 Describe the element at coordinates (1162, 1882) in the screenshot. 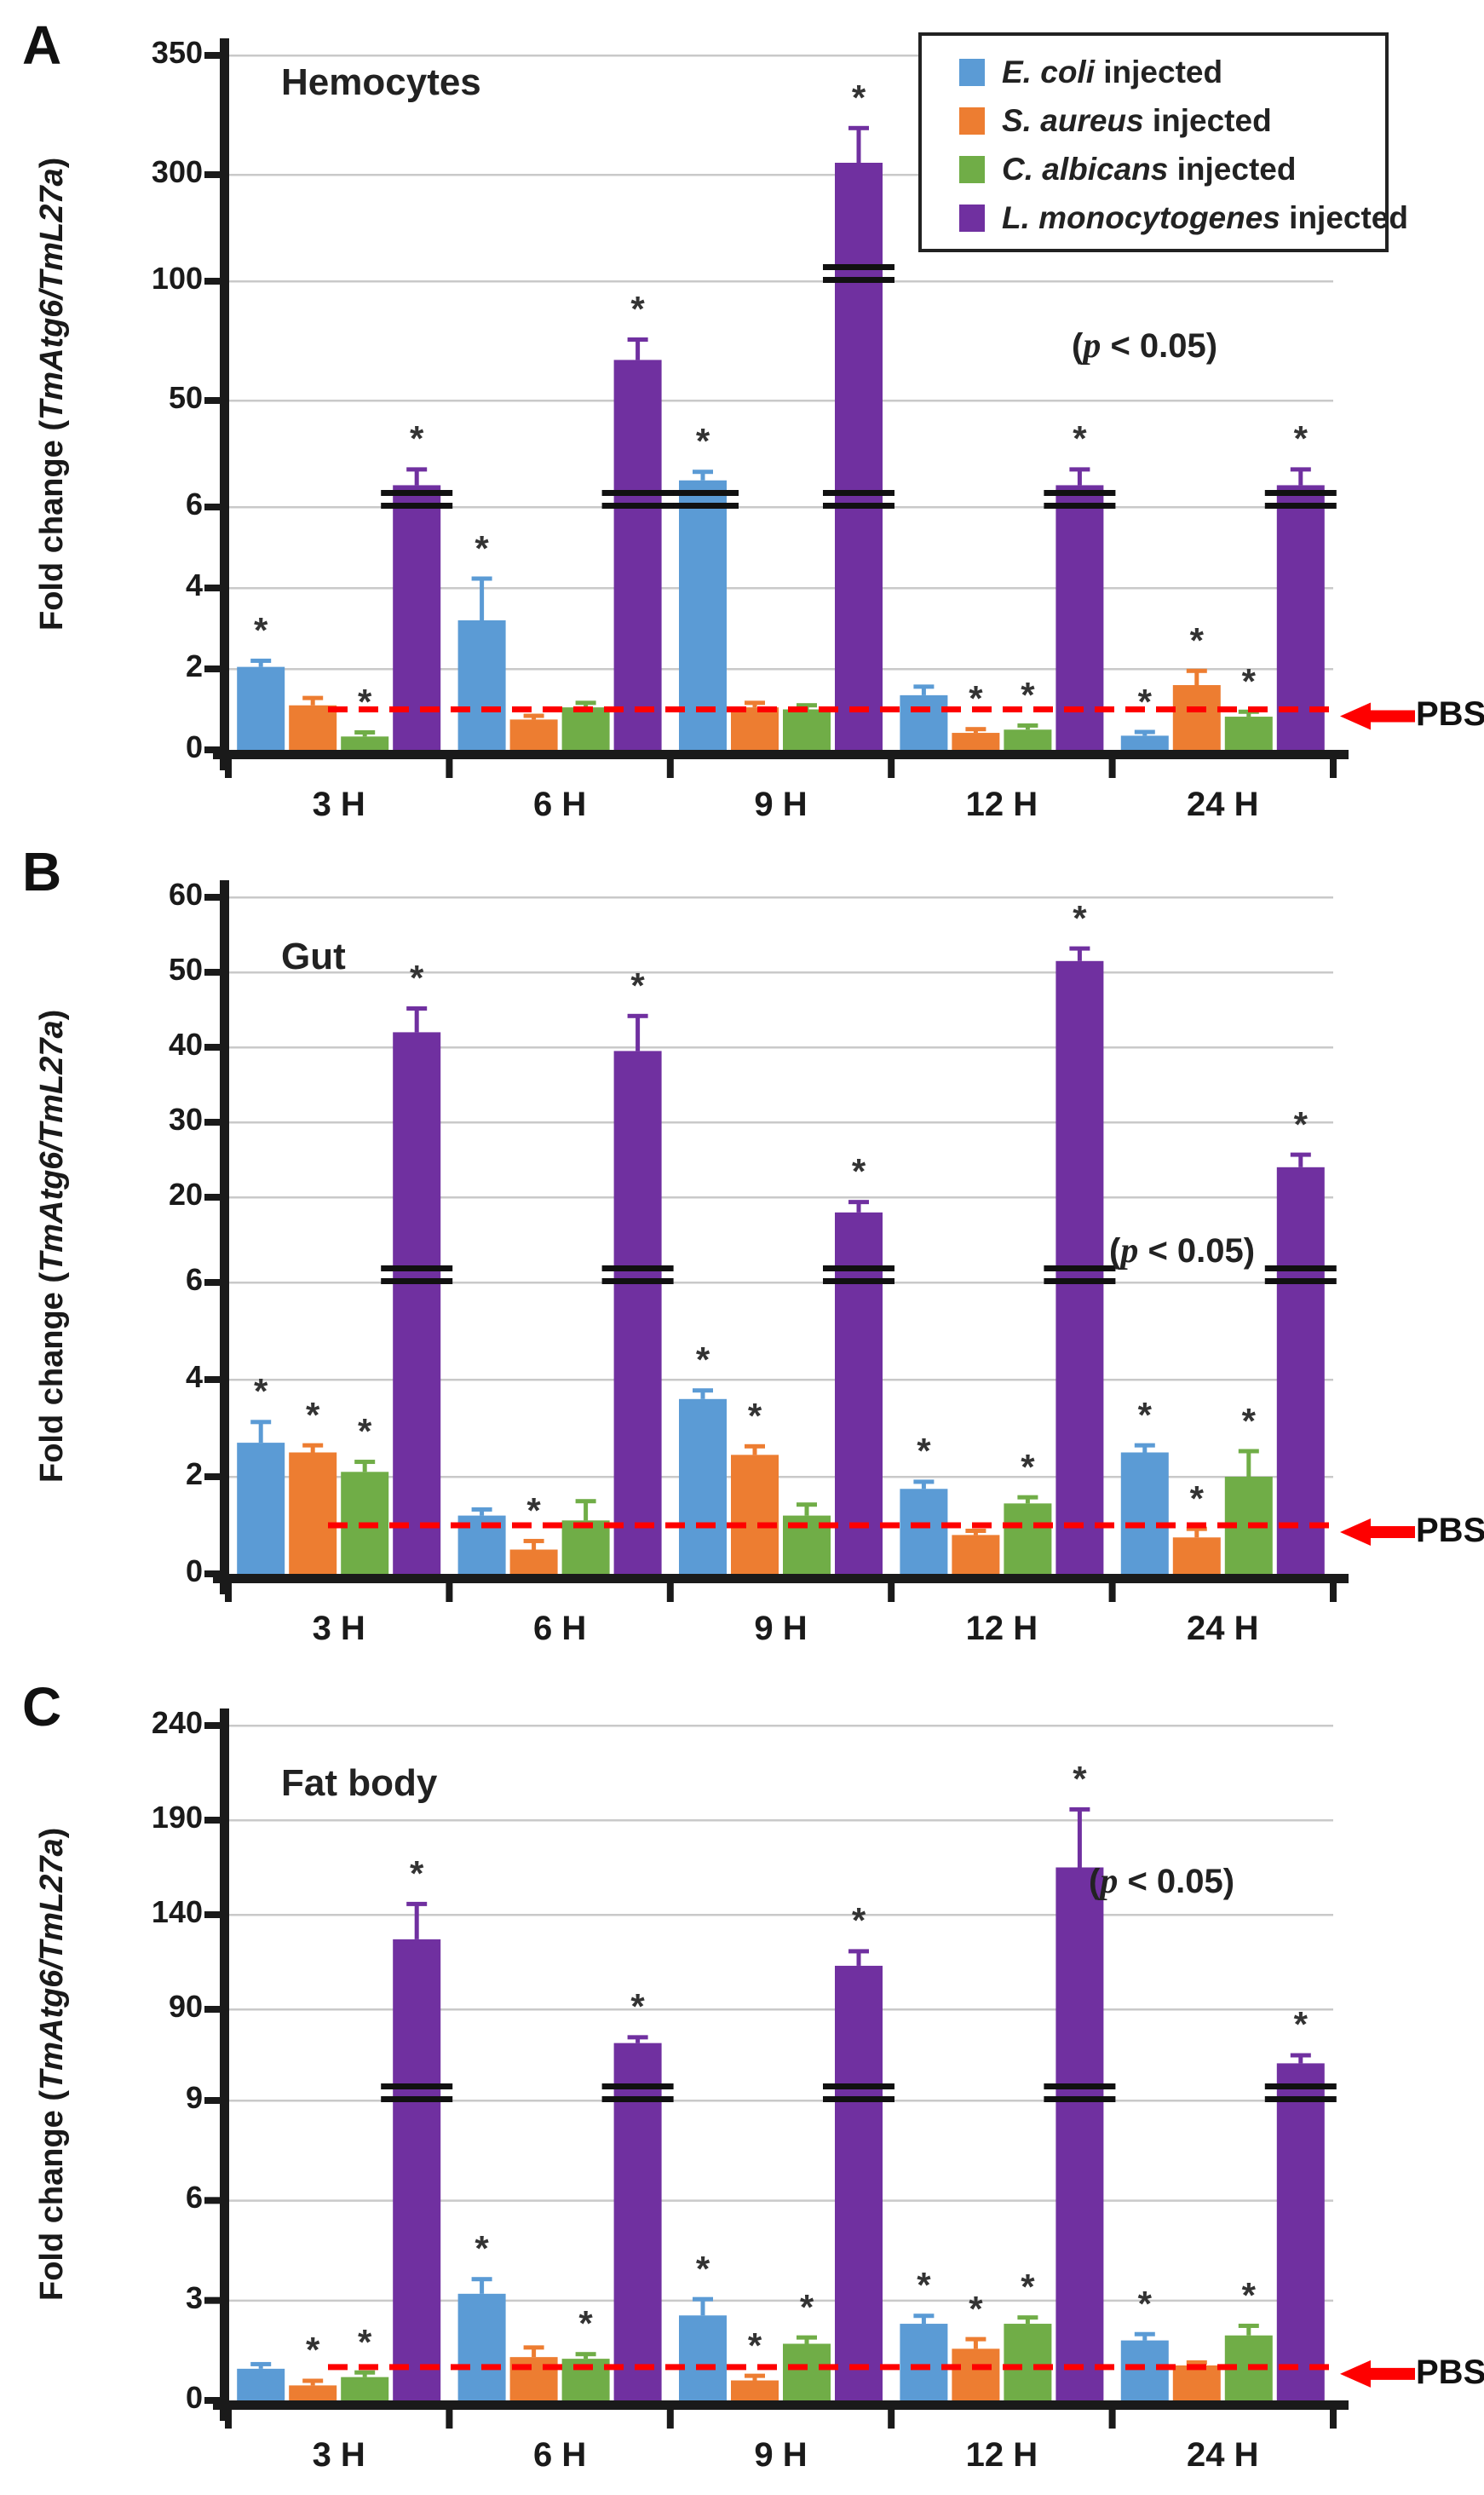

I see `panel-c-p-note: (p < 0.05)` at that location.